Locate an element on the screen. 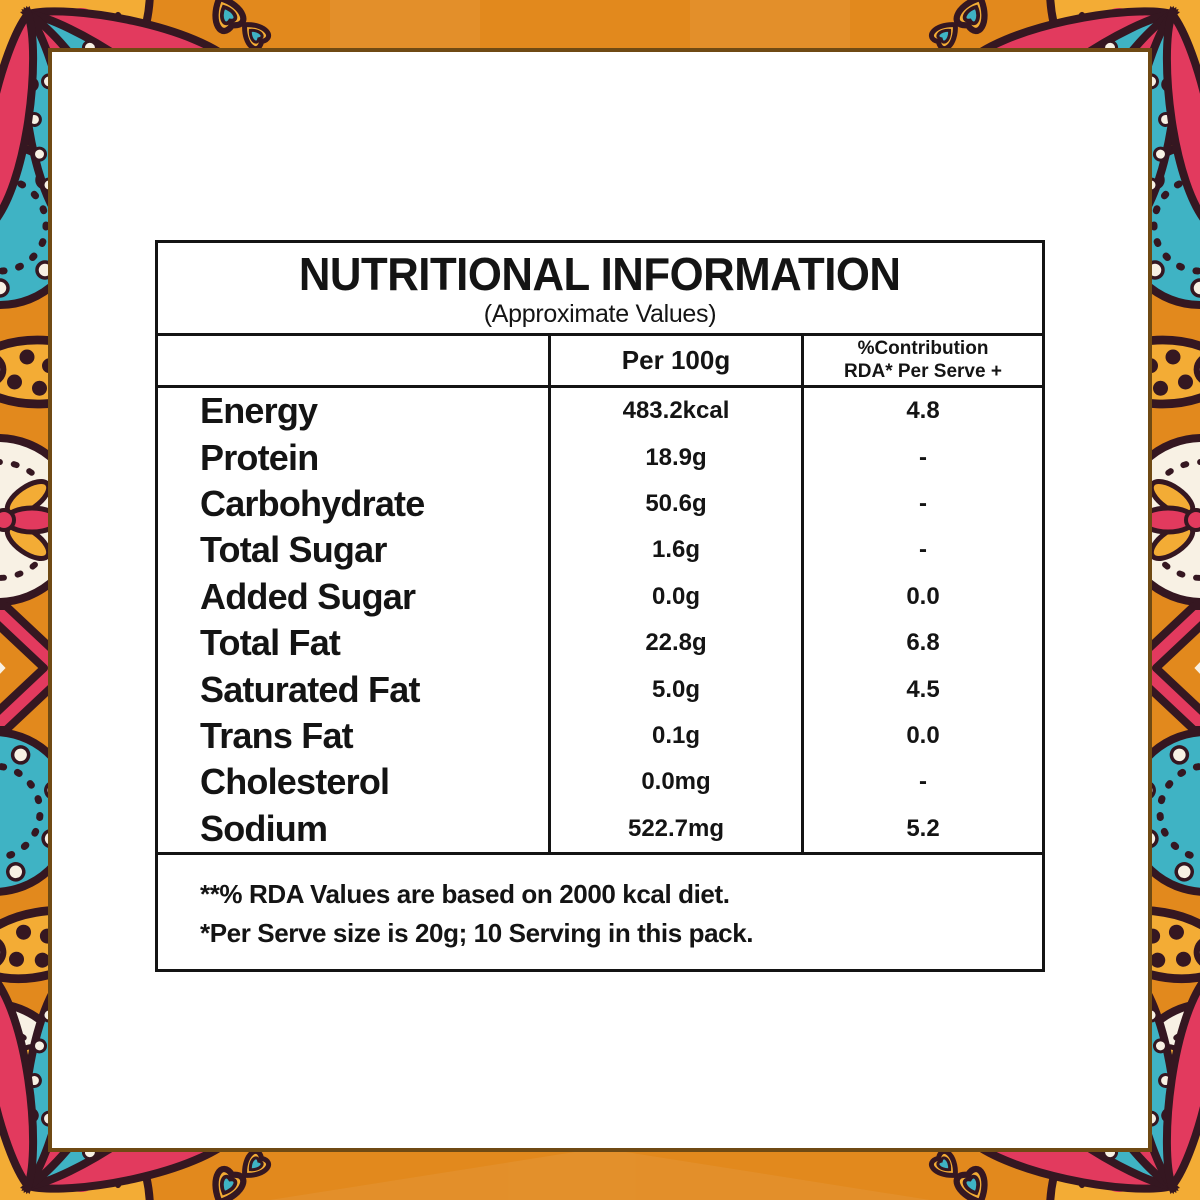  table-row: Total Fat 22.8g 6.8 is located at coordinates (600, 643).